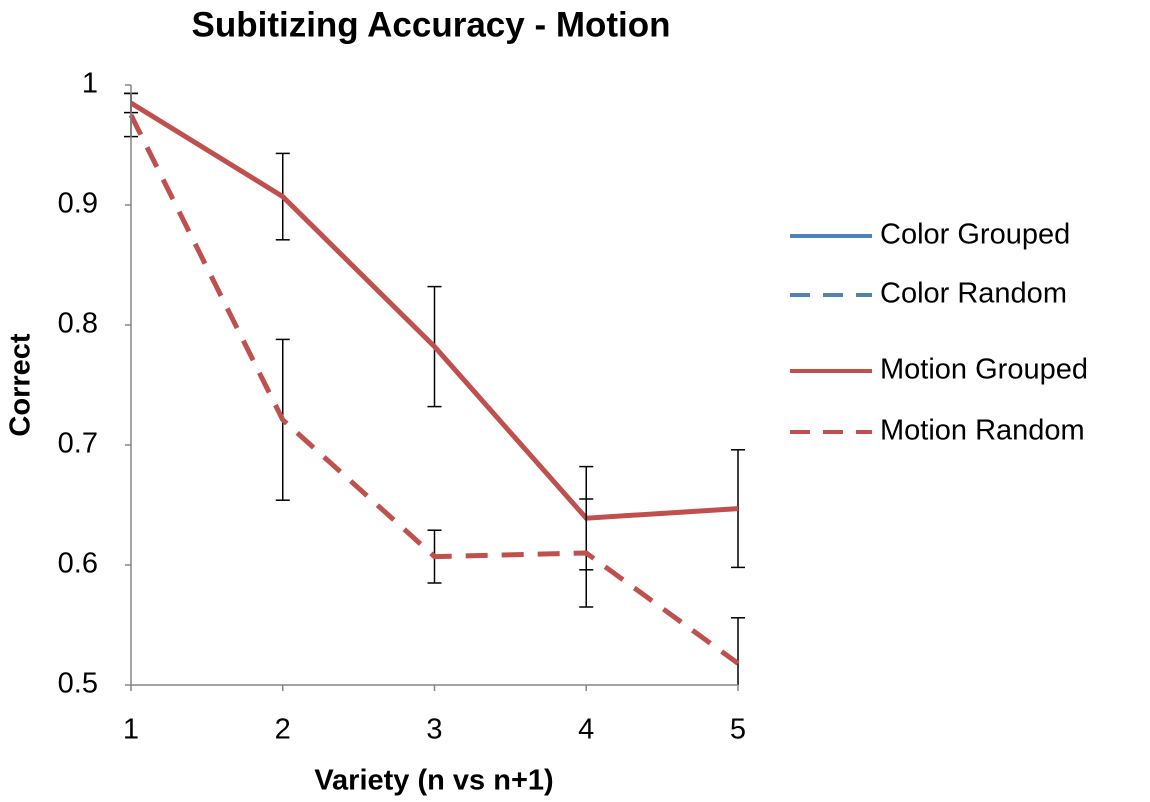 This screenshot has height=802, width=1150. I want to click on y-axis-label: Correct, so click(21, 384).